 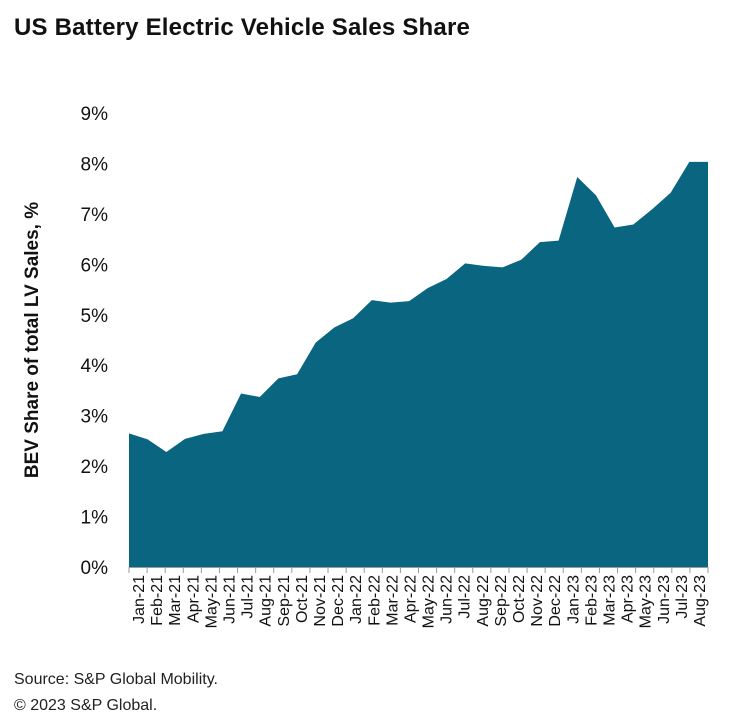 I want to click on x-tick-label: Mar-22, so click(x=392, y=600).